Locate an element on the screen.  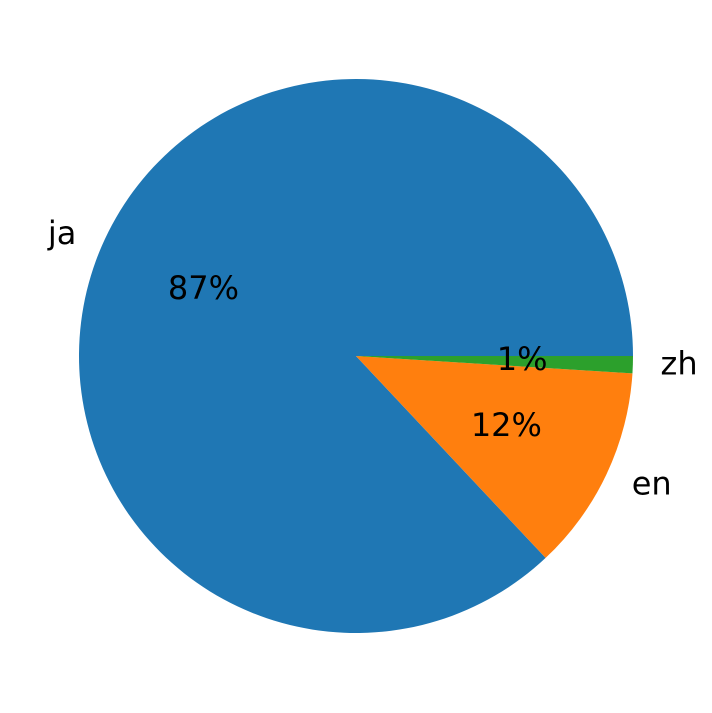
value-label: 12% is located at coordinates (506, 425).